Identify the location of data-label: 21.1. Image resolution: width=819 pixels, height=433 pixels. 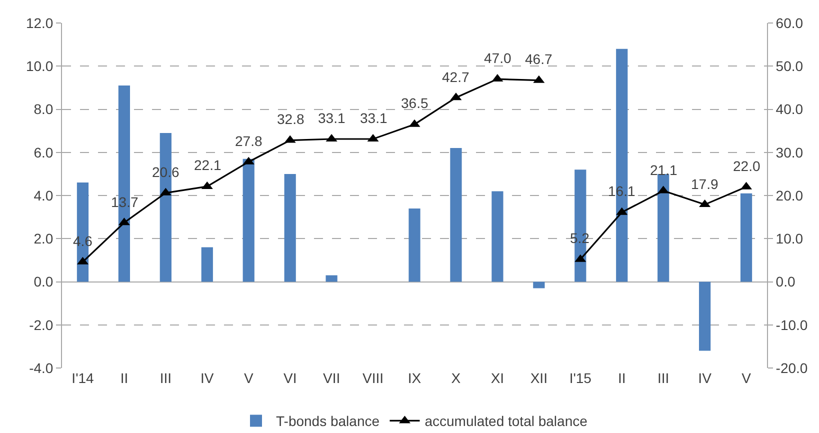
(664, 170).